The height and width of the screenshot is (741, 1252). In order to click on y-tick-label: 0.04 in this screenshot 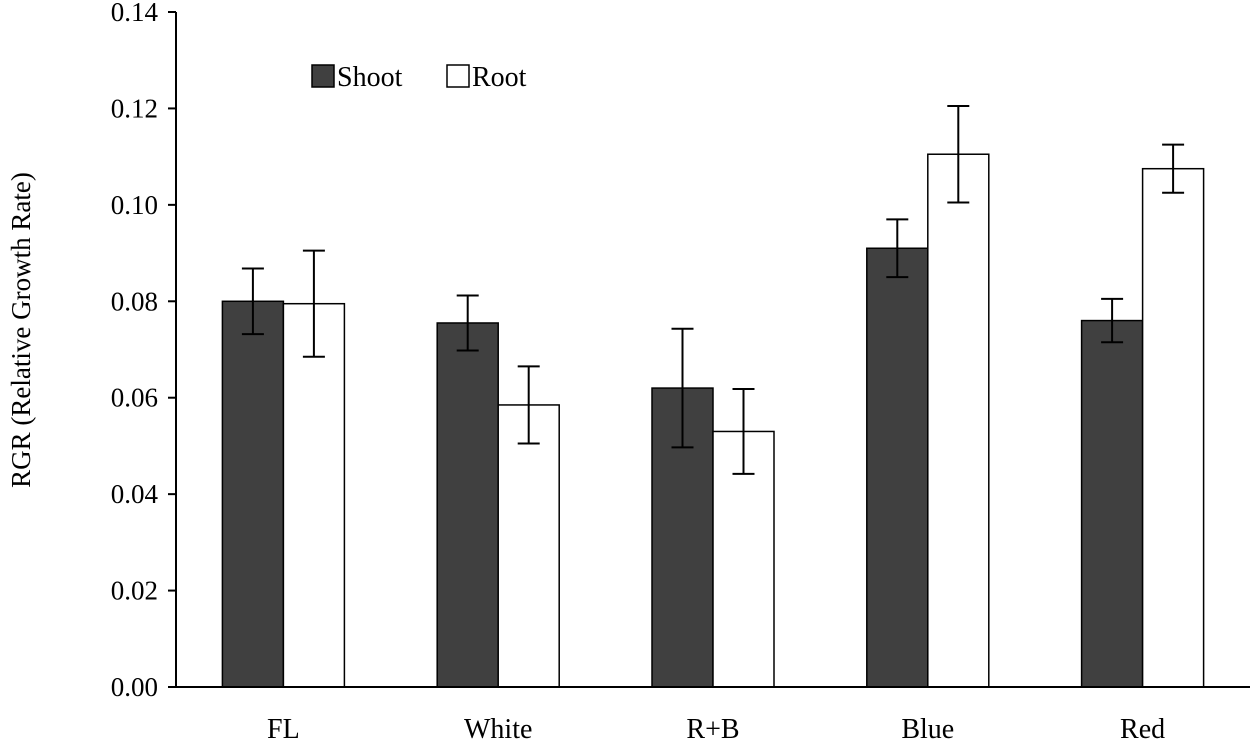, I will do `click(135, 494)`.